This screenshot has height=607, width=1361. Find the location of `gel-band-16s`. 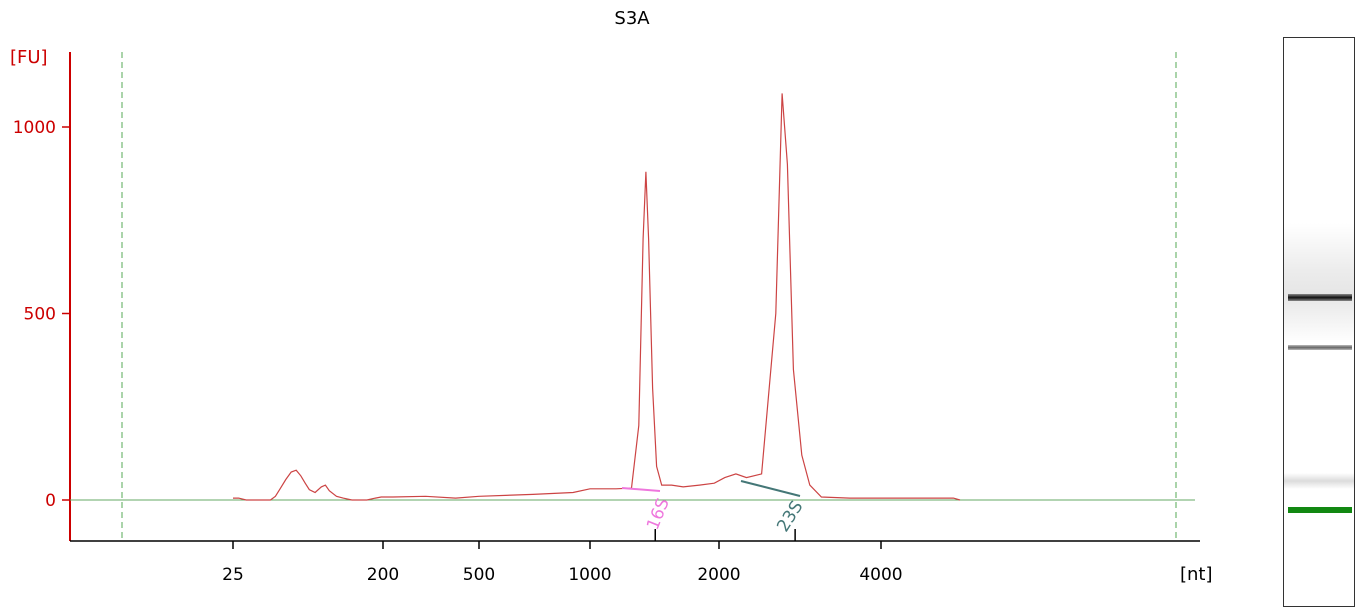

gel-band-16s is located at coordinates (1320, 347).